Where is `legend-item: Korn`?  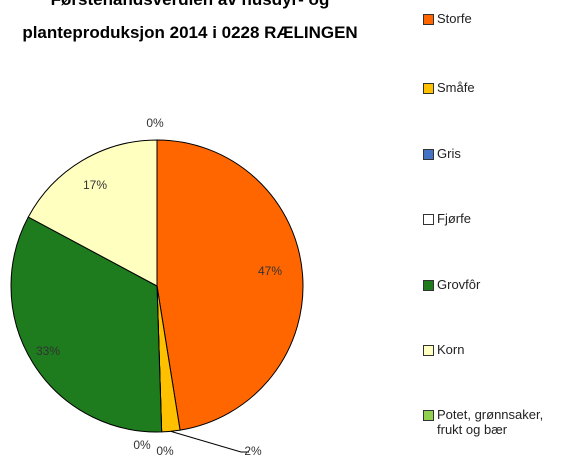
legend-item: Korn is located at coordinates (493, 349).